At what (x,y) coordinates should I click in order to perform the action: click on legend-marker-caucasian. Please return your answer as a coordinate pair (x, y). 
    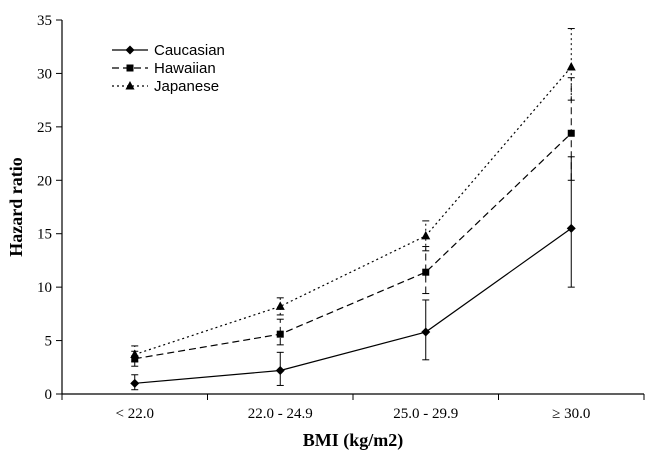
    Looking at the image, I should click on (130, 50).